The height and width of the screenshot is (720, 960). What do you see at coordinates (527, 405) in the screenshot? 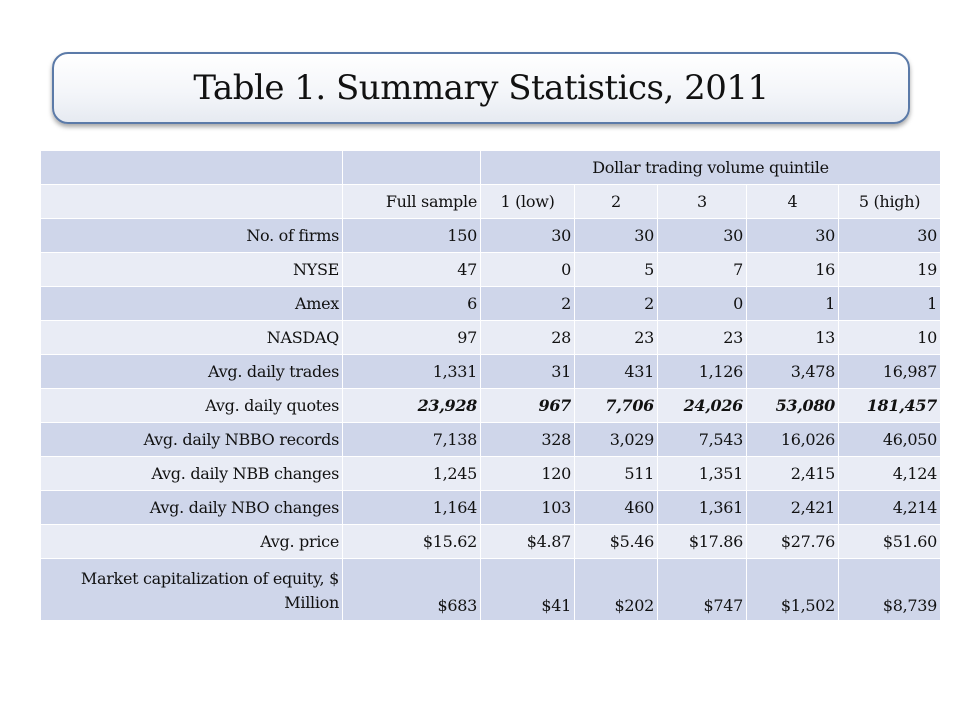
I see `table-cell: 967` at bounding box center [527, 405].